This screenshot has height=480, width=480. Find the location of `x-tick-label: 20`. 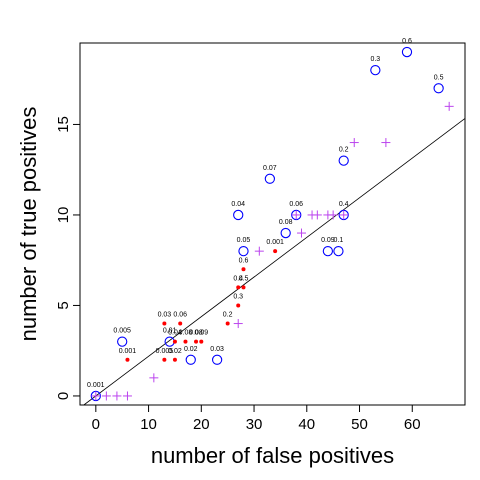

x-tick-label: 20 is located at coordinates (201, 424).